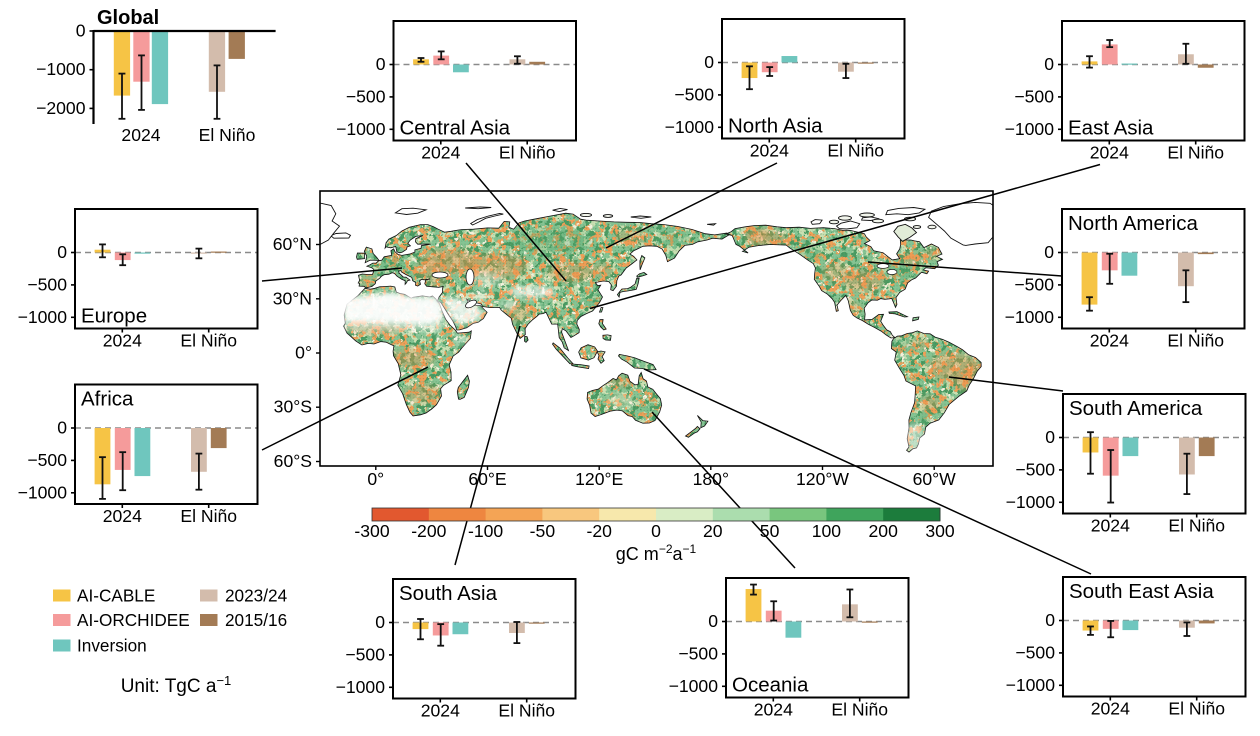  Describe the element at coordinates (133, 620) in the screenshot. I see `svg-text: AI-ORCHIDEE` at that location.